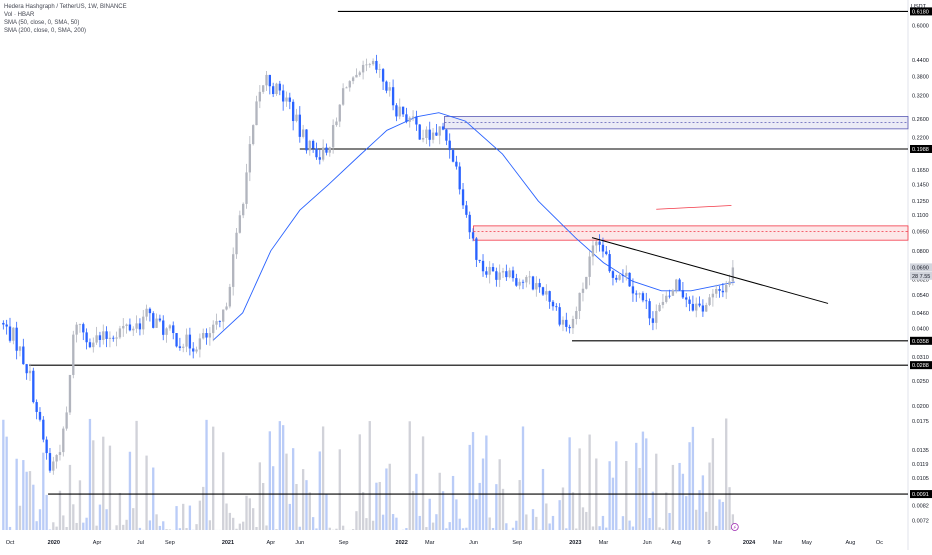 Image resolution: width=932 pixels, height=555 pixels. I want to click on x-tick-label: Mar, so click(430, 543).